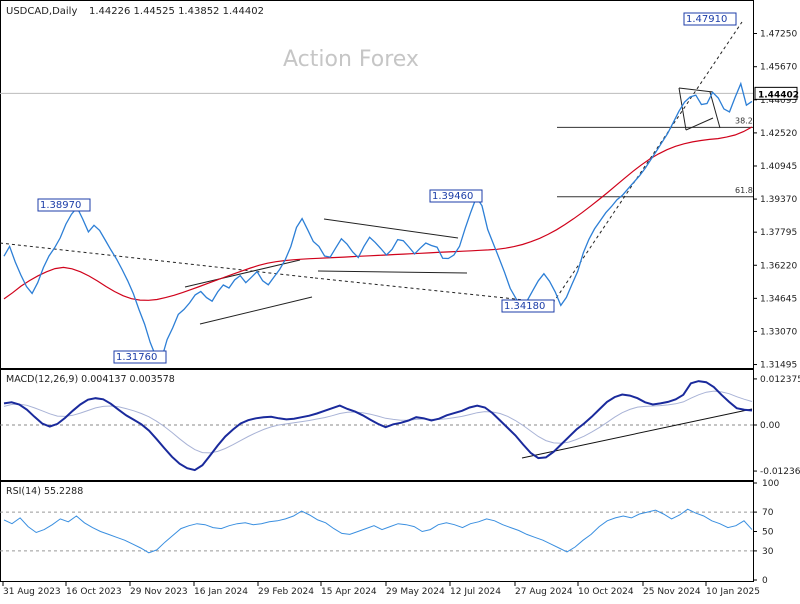 Image resolution: width=800 pixels, height=604 pixels. What do you see at coordinates (524, 306) in the screenshot?
I see `price-annotation-label: 1.34180` at bounding box center [524, 306].